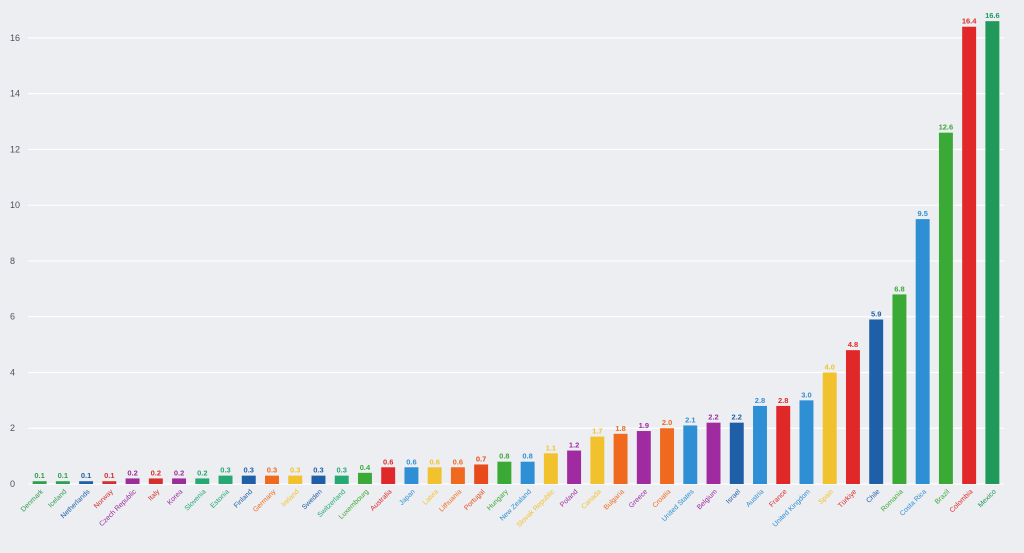  Describe the element at coordinates (504, 456) in the screenshot. I see `data-label: 0.8` at that location.